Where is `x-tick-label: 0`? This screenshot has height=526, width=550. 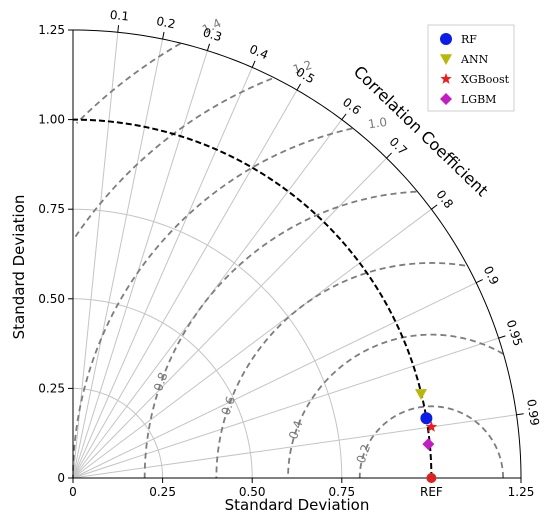
x-tick-label: 0 is located at coordinates (73, 492).